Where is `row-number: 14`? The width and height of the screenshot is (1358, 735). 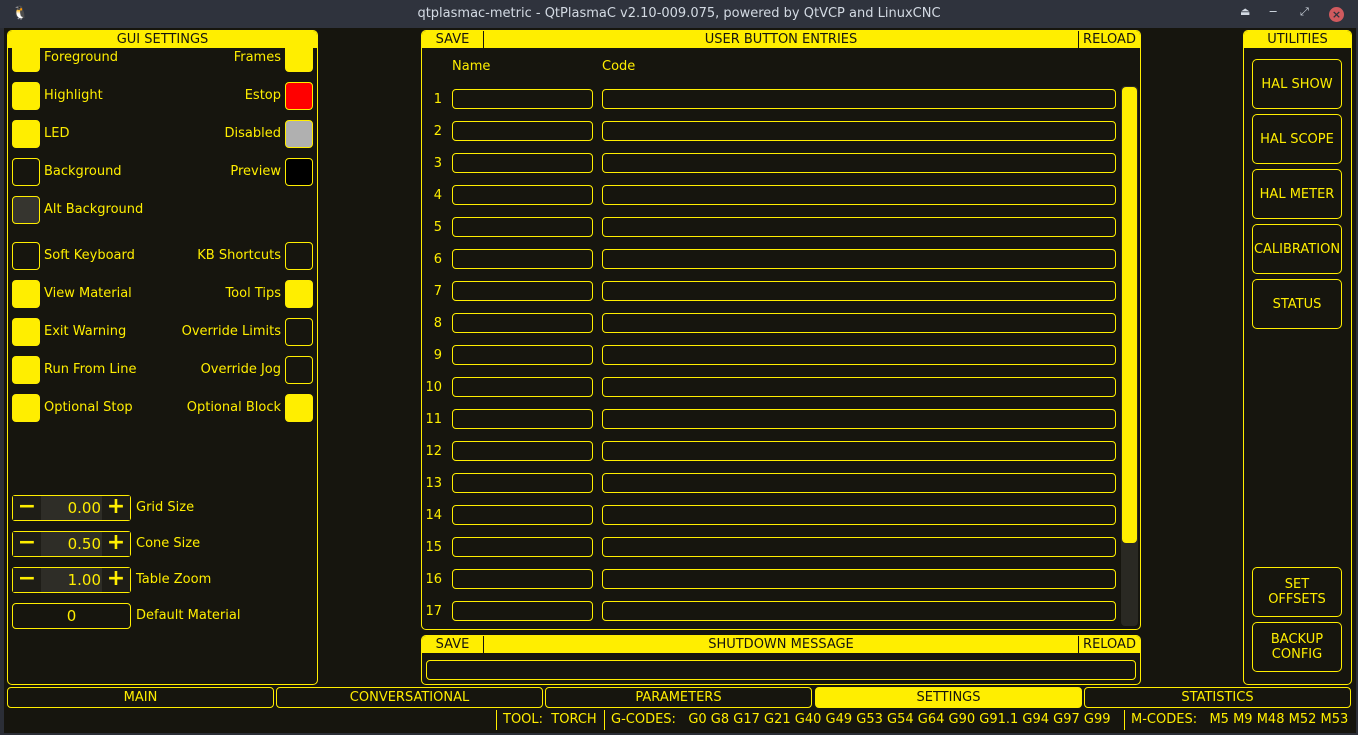 row-number: 14 is located at coordinates (433, 515).